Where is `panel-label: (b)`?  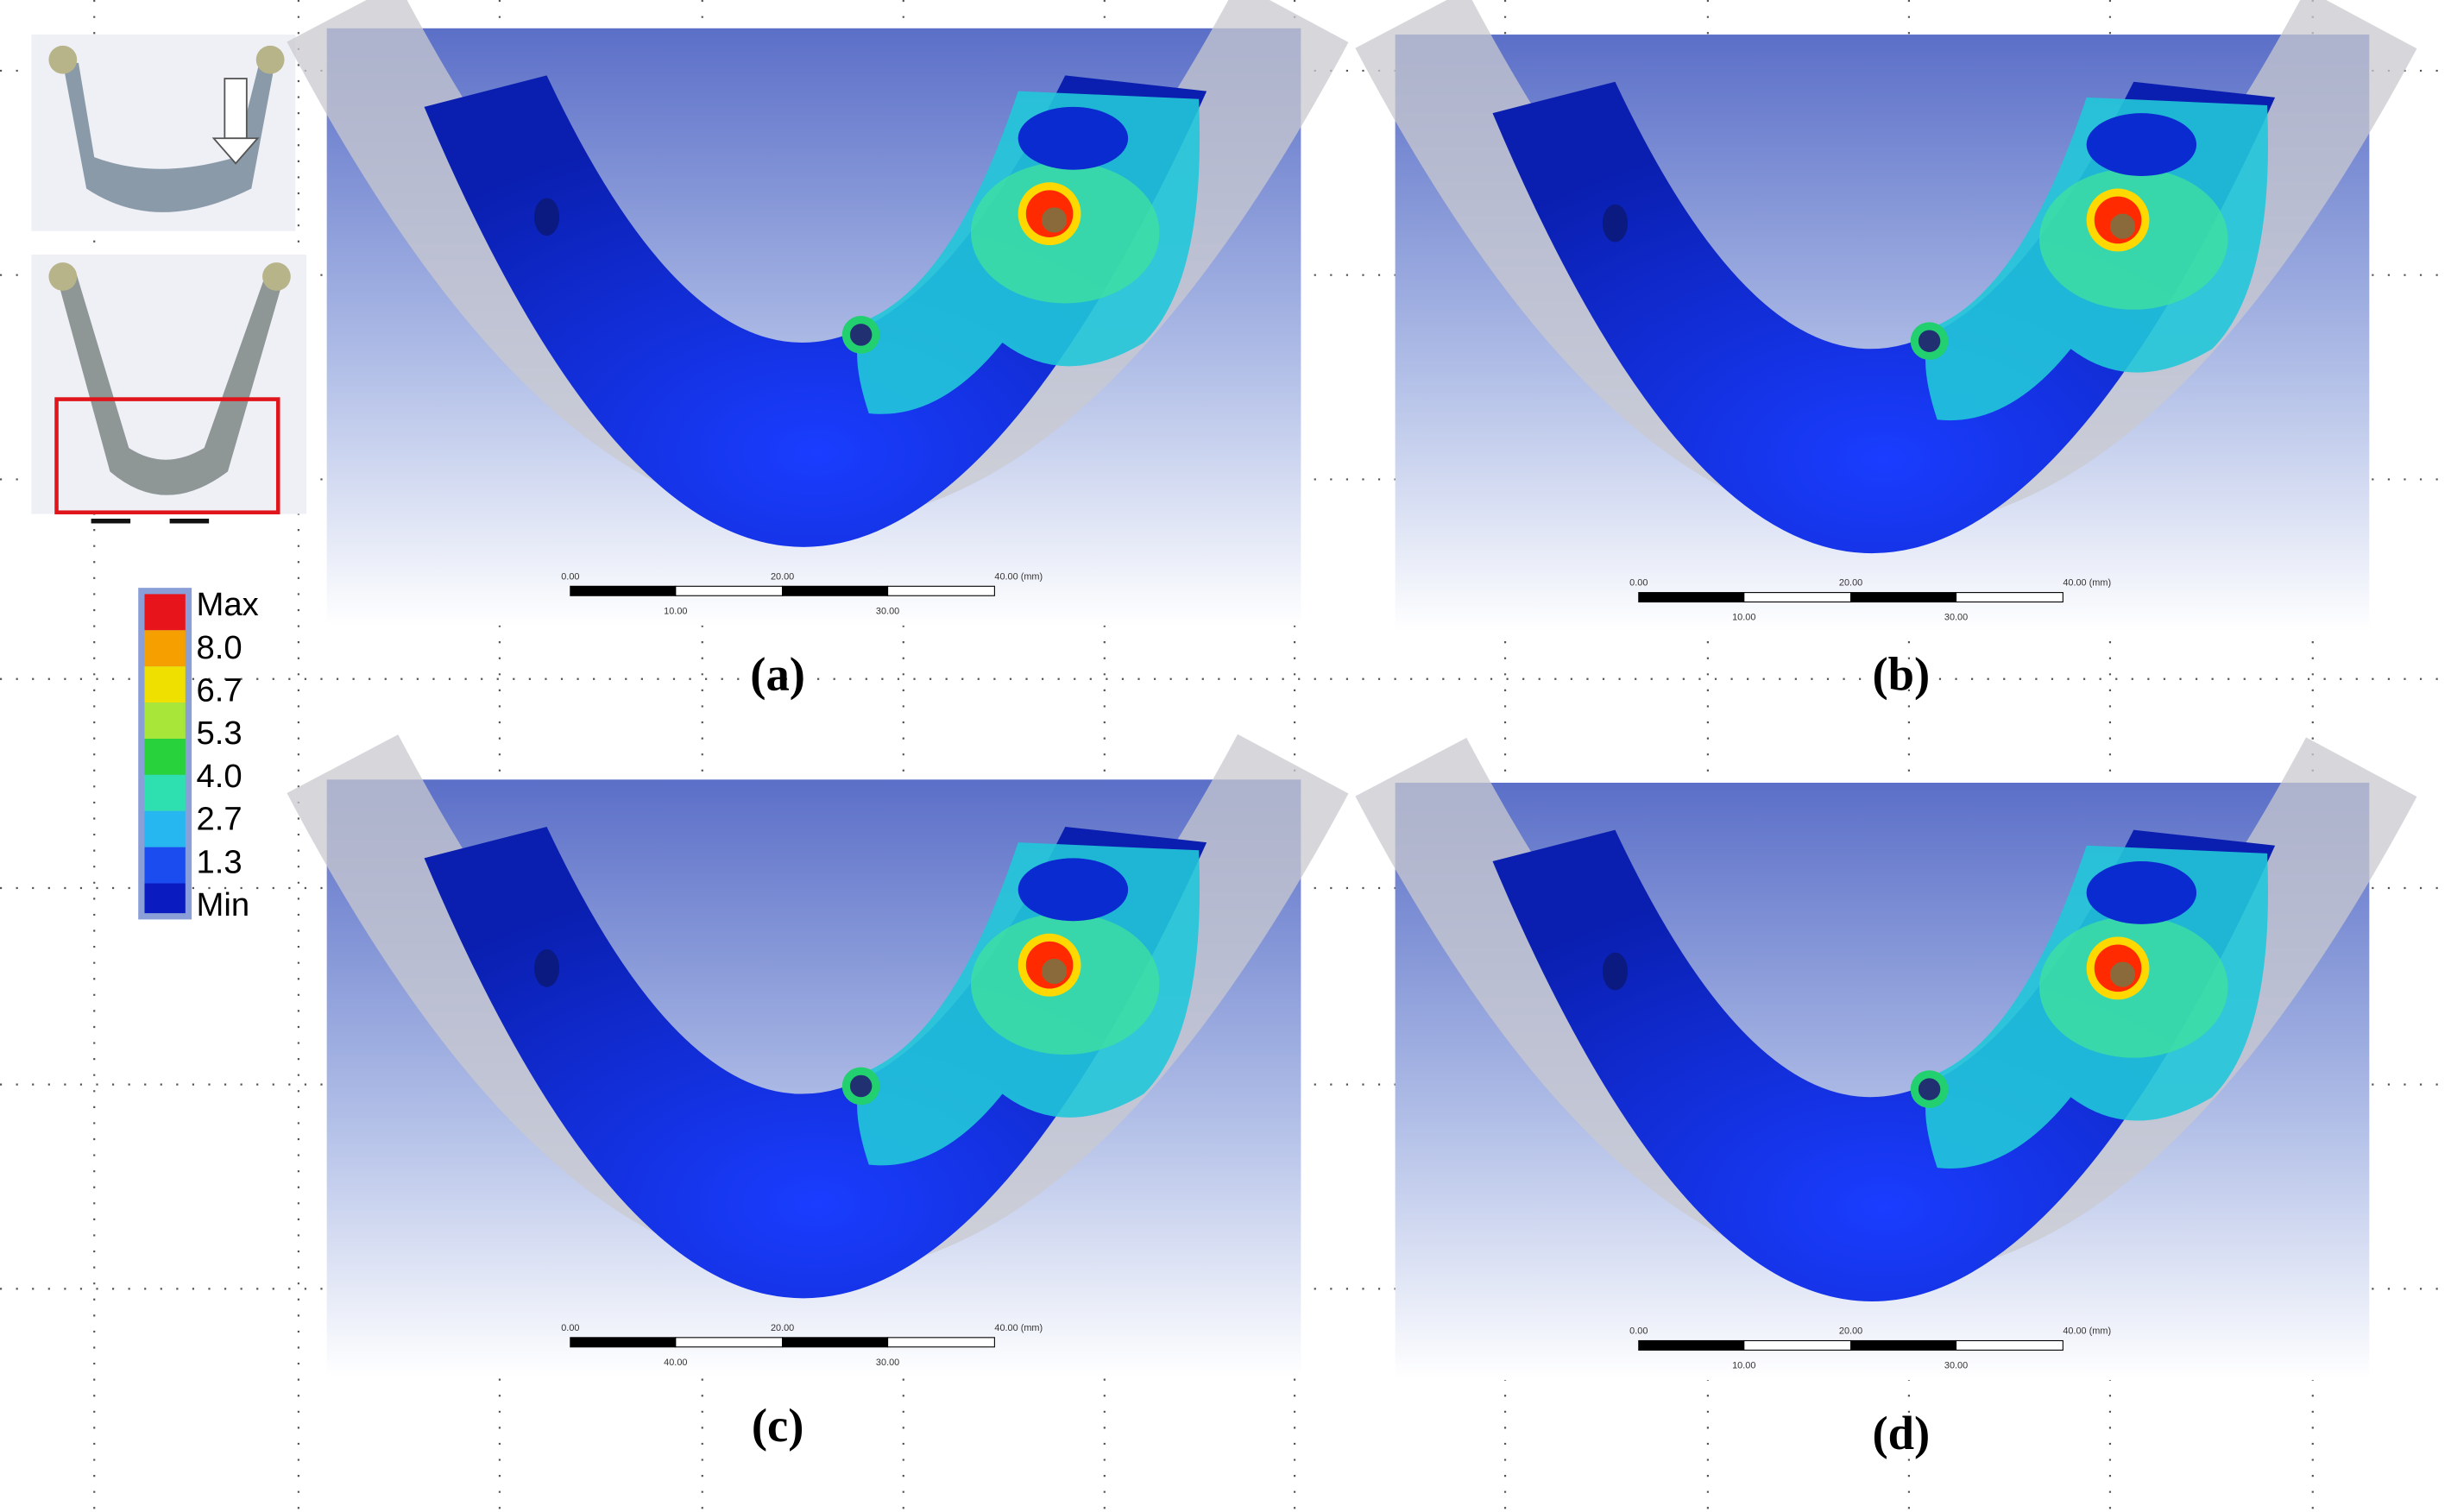
panel-label: (b) is located at coordinates (1901, 673).